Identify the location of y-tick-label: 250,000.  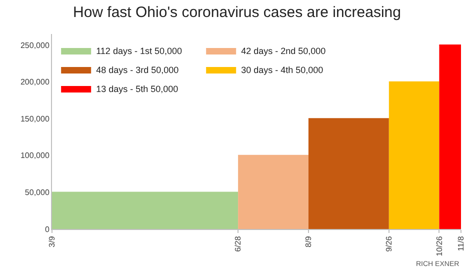
(35, 45).